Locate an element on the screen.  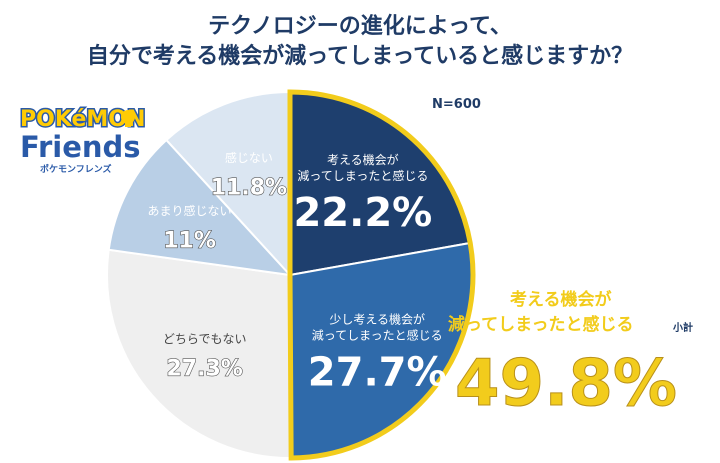
slice-value-0: 22.2% is located at coordinates (362, 213).